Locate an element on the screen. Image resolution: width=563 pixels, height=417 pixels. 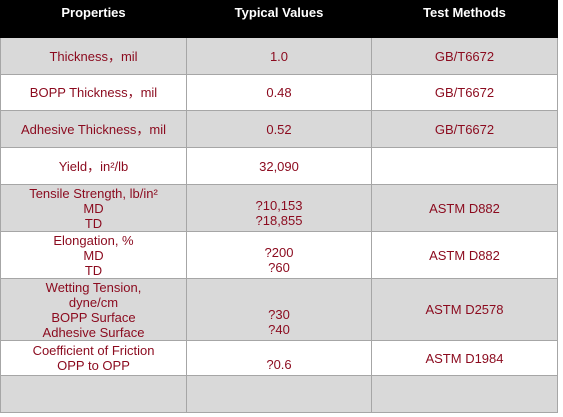
cell-text: BOPP Surface is located at coordinates (93, 317).